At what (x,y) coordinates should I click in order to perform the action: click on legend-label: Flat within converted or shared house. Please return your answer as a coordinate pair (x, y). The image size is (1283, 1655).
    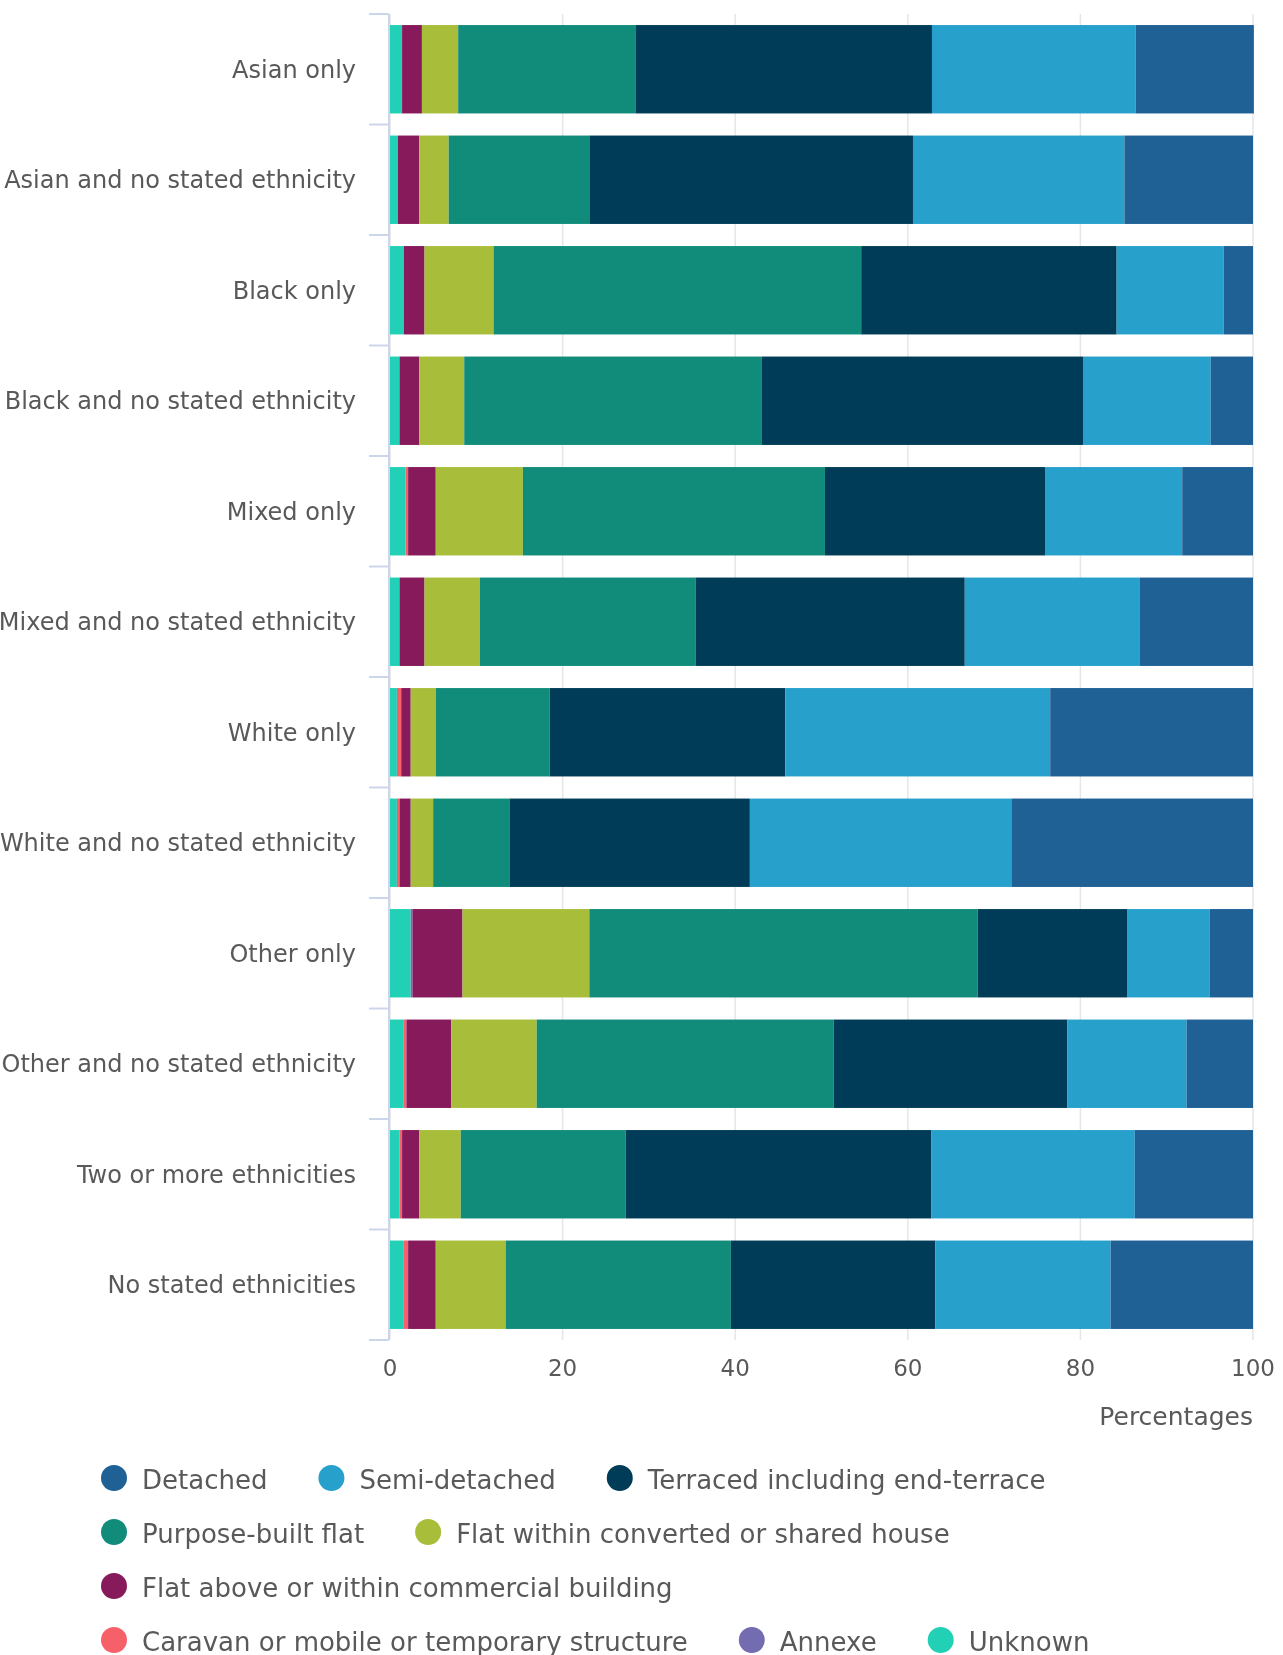
    Looking at the image, I should click on (703, 1534).